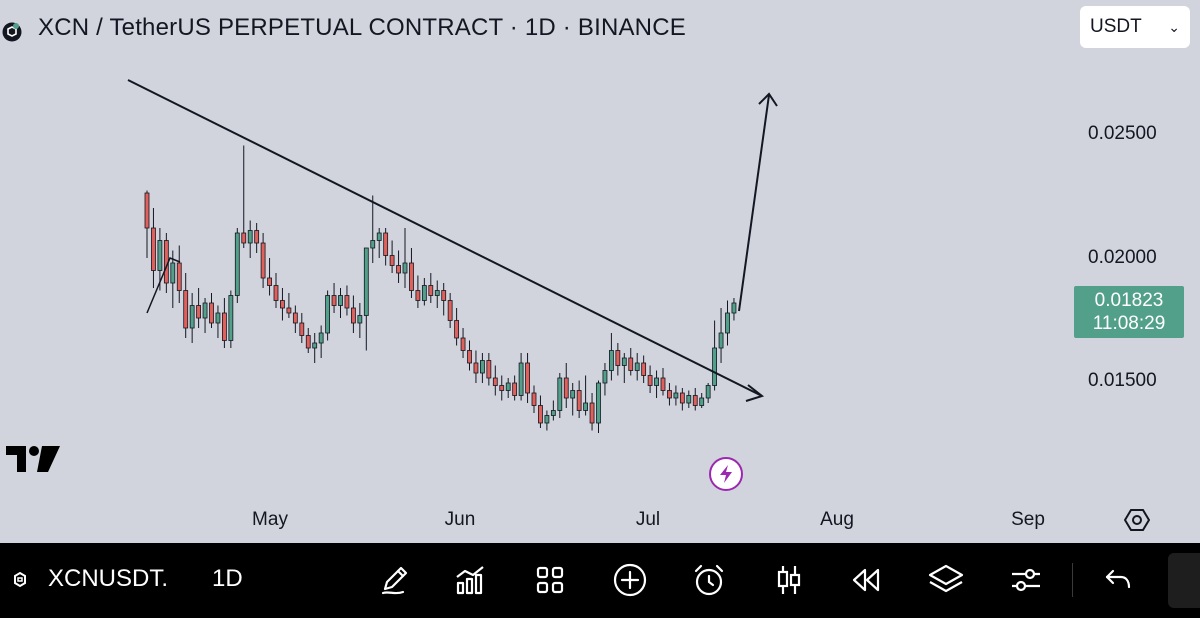  What do you see at coordinates (789, 580) in the screenshot?
I see `candles-style-icon` at bounding box center [789, 580].